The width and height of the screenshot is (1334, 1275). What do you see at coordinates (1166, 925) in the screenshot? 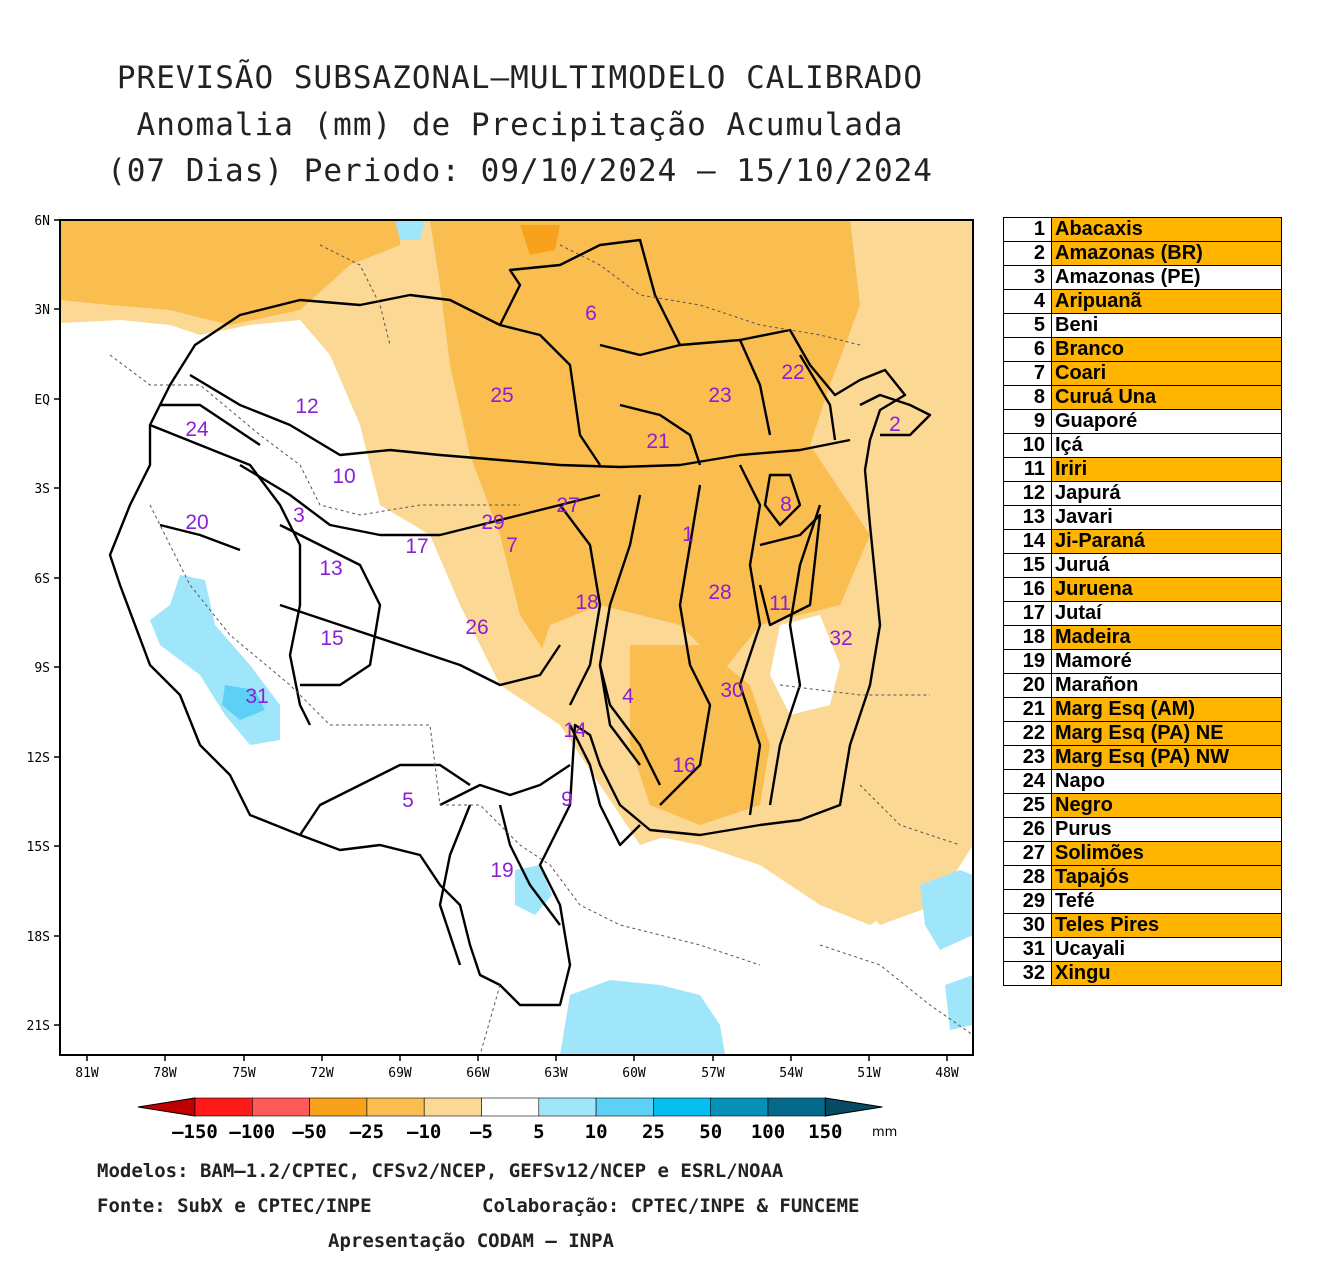
I see `legend-basin-name: Teles Pires` at bounding box center [1166, 925].